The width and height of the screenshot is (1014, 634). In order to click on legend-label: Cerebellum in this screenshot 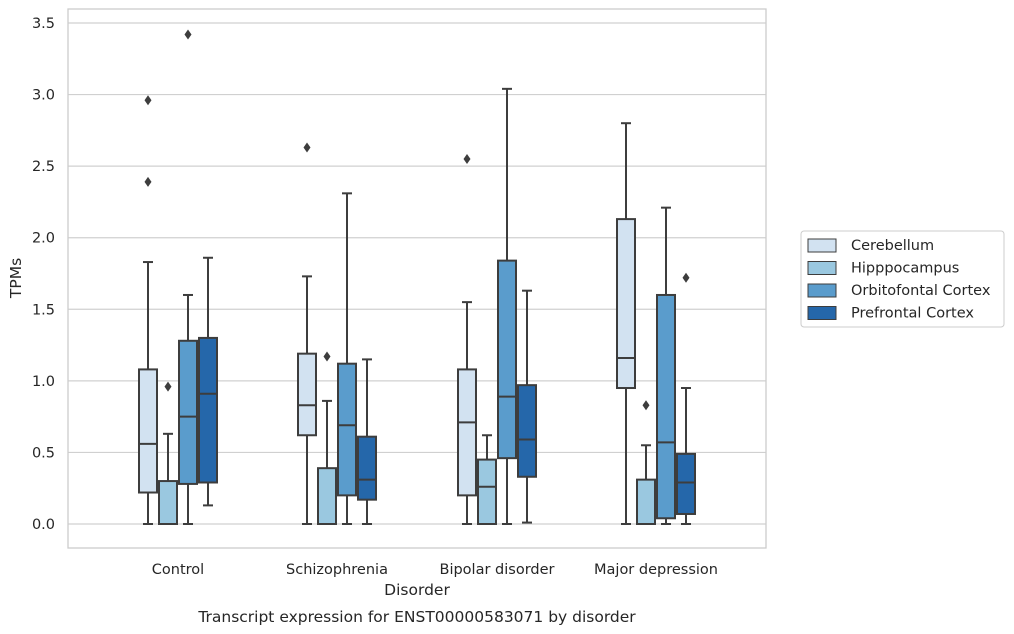, I will do `click(892, 246)`.